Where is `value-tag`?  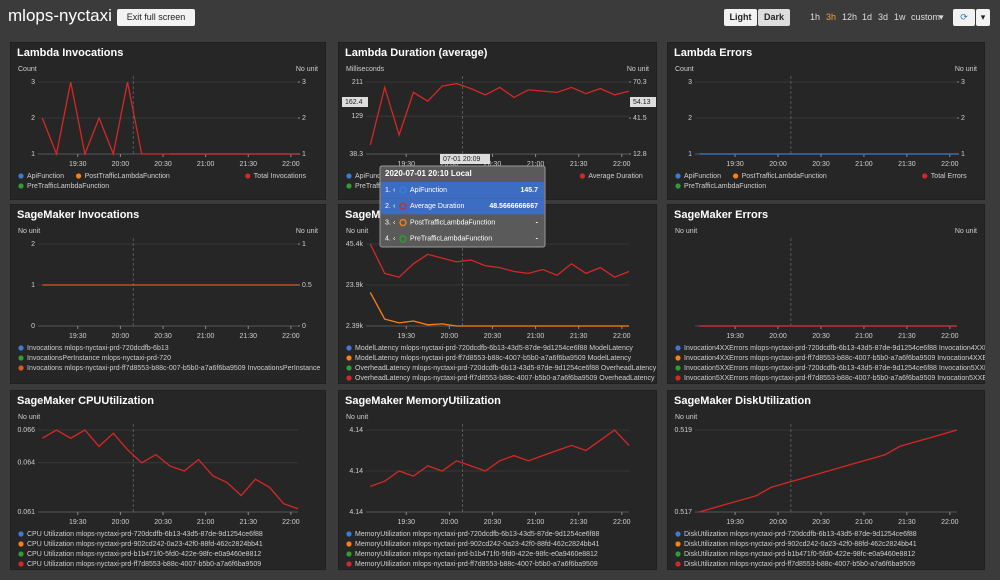 value-tag is located at coordinates (643, 102).